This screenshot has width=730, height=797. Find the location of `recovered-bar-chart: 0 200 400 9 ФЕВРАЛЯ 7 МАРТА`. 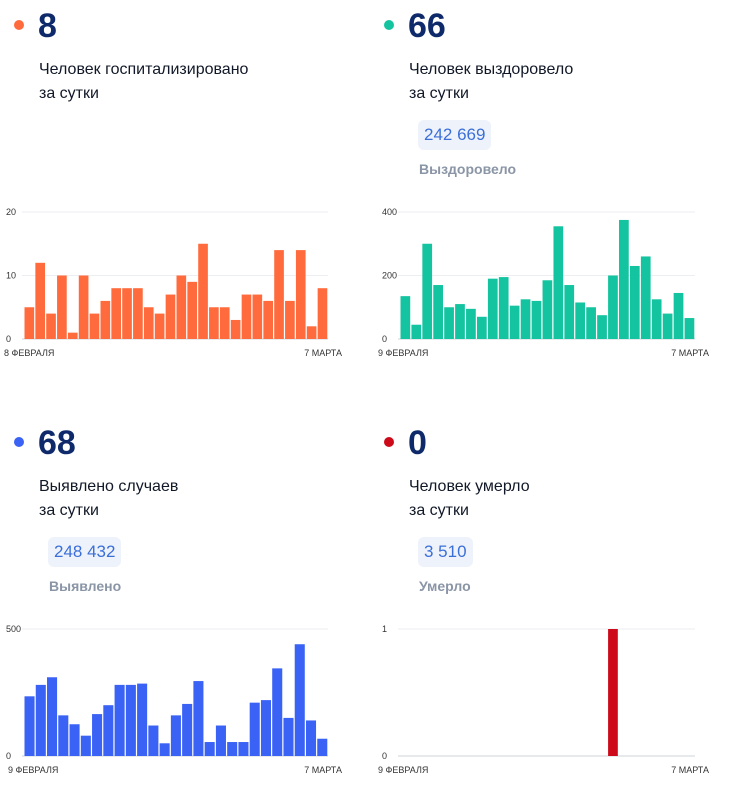

recovered-bar-chart: 0 200 400 9 ФЕВРАЛЯ 7 МАРТА is located at coordinates (543, 282).